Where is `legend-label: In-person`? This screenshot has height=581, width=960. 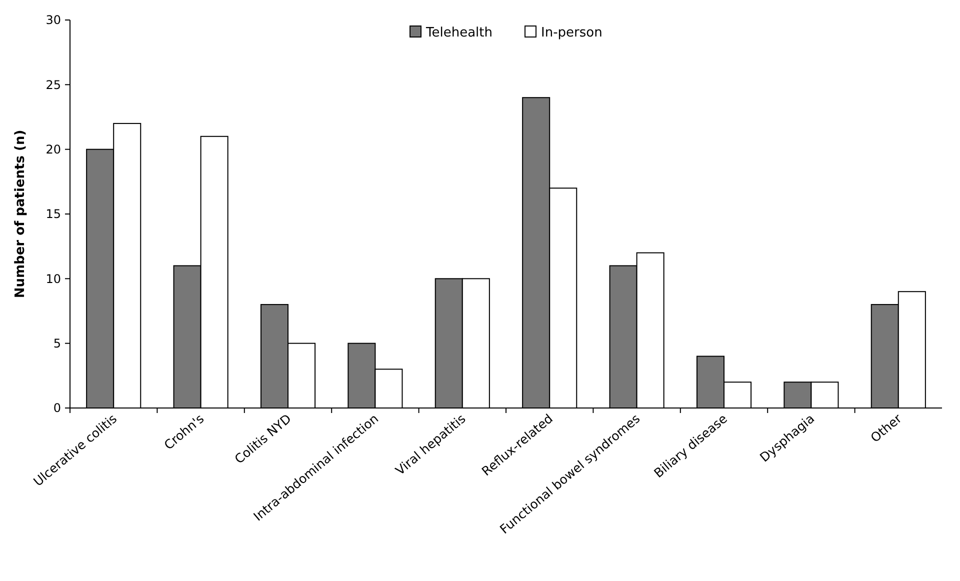 legend-label: In-person is located at coordinates (571, 33).